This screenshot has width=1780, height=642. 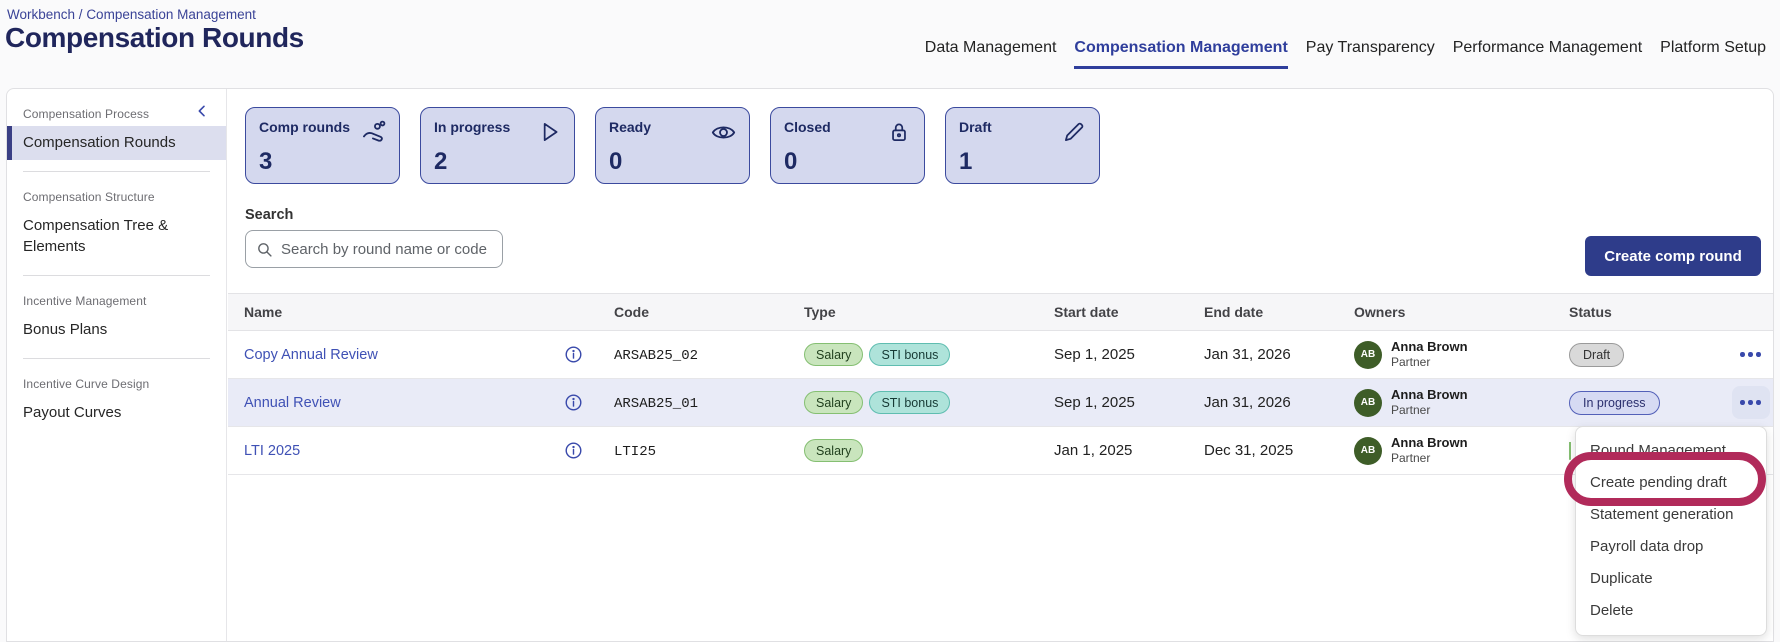 What do you see at coordinates (154, 37) in the screenshot?
I see `page-title: Compensation Rounds` at bounding box center [154, 37].